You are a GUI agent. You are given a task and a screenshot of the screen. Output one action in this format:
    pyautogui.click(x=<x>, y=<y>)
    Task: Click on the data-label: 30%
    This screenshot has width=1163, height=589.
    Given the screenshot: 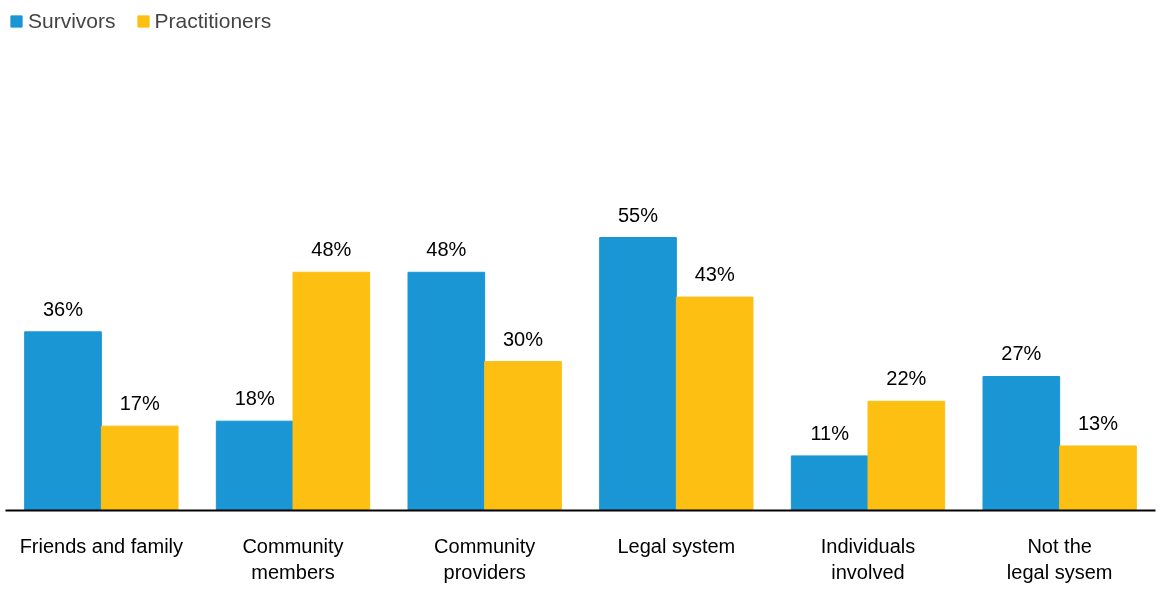 What is the action you would take?
    pyautogui.click(x=523, y=338)
    